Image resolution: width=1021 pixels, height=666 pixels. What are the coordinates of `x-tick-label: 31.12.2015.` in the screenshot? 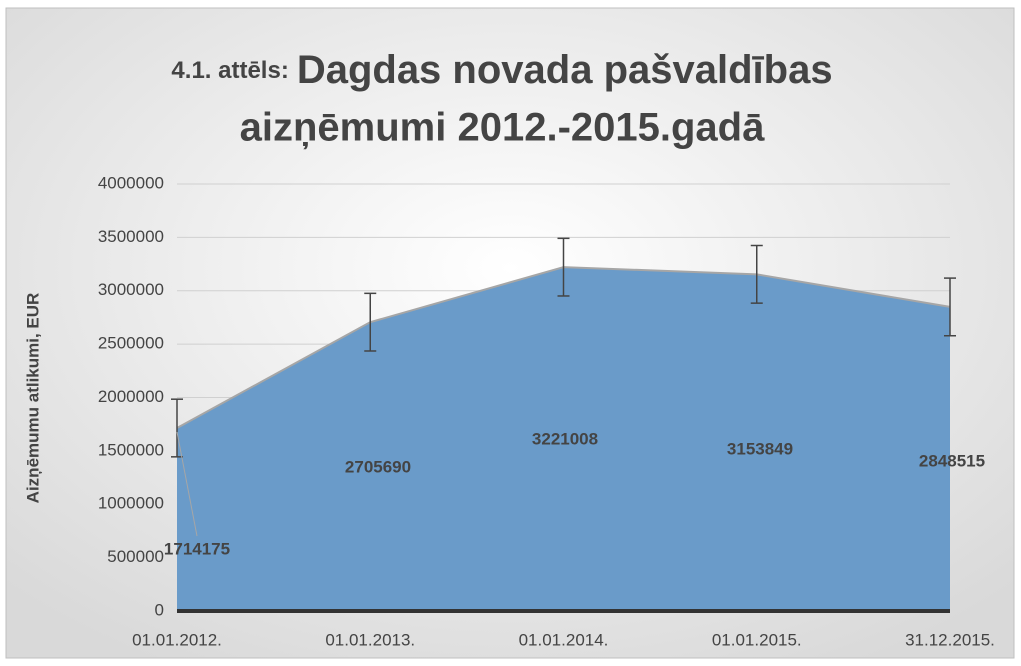 It's located at (950, 639).